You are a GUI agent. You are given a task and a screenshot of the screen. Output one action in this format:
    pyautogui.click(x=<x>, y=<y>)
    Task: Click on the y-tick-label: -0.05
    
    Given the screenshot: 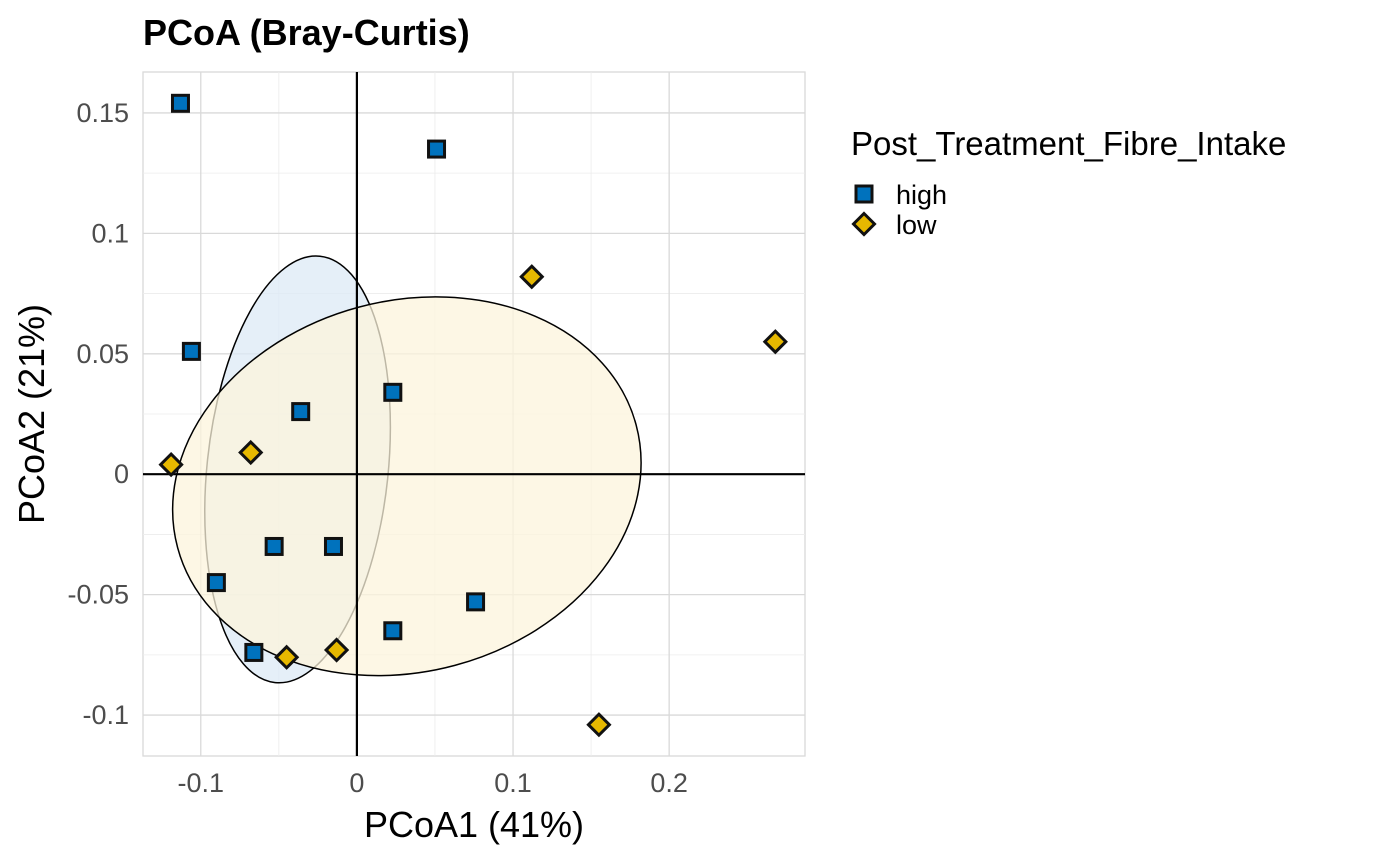 What is the action you would take?
    pyautogui.click(x=98, y=595)
    